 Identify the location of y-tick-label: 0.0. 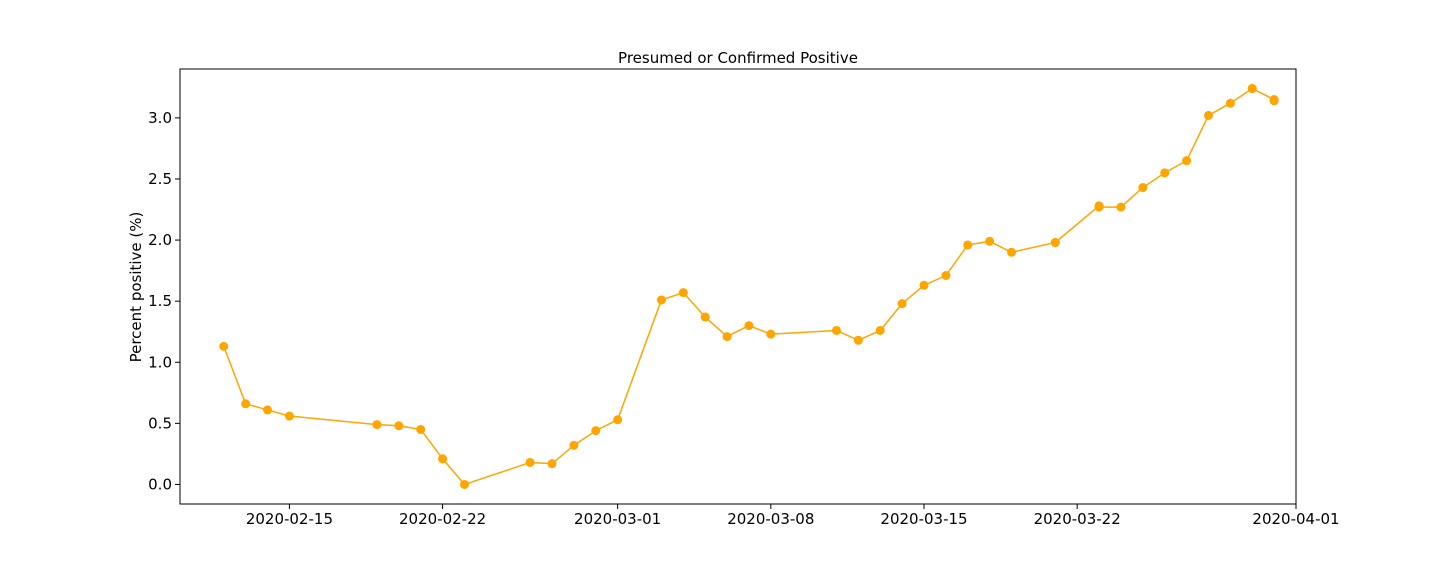
(160, 484).